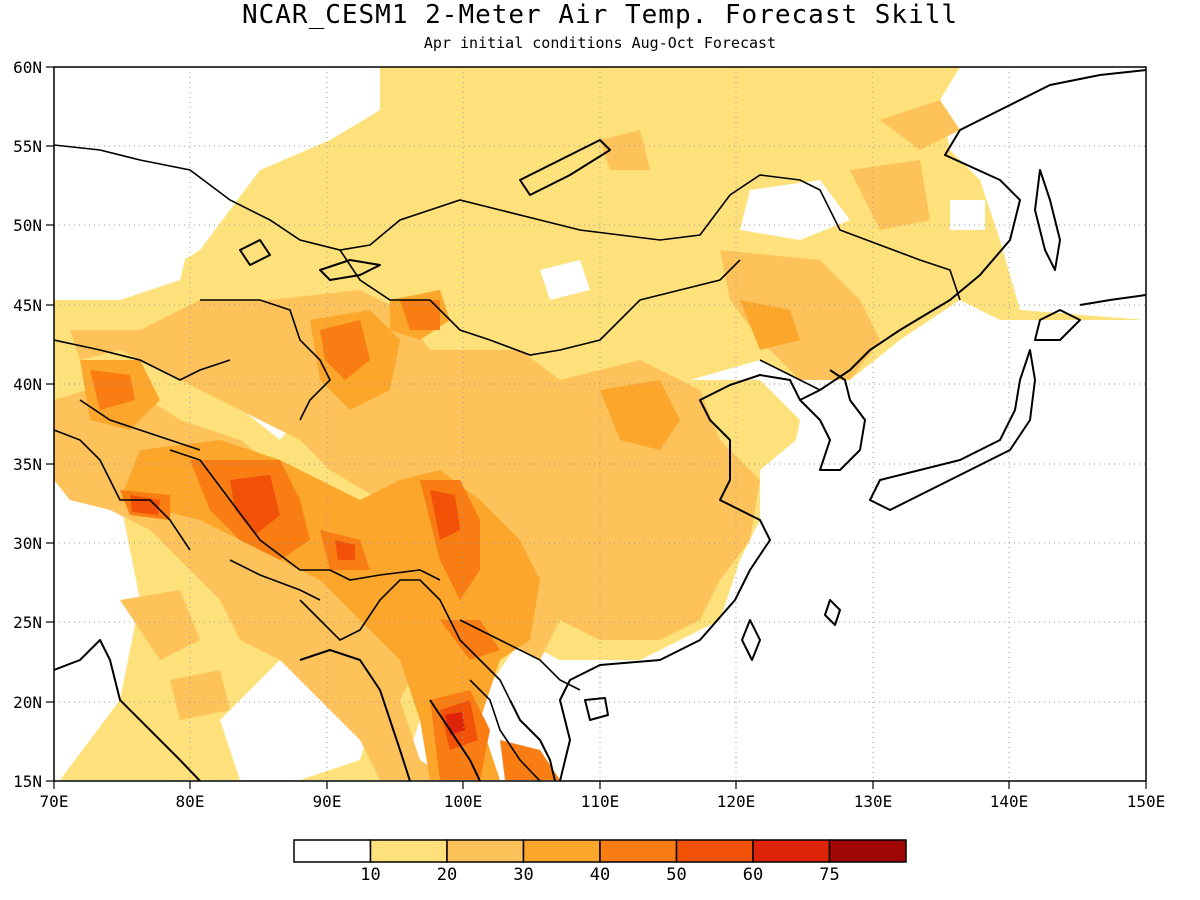  What do you see at coordinates (27, 543) in the screenshot?
I see `lat-label: 30N` at bounding box center [27, 543].